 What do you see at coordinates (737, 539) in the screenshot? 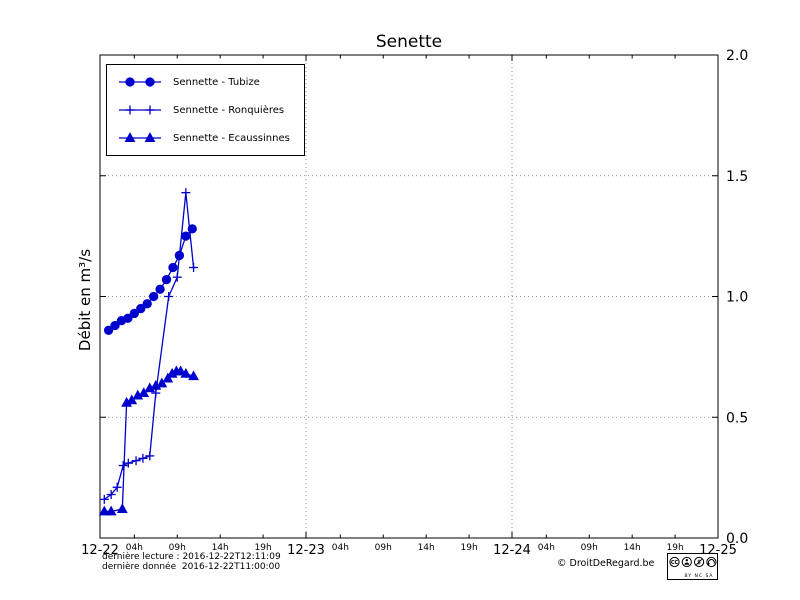
I see `y-tick-label: 0.0` at bounding box center [737, 539].